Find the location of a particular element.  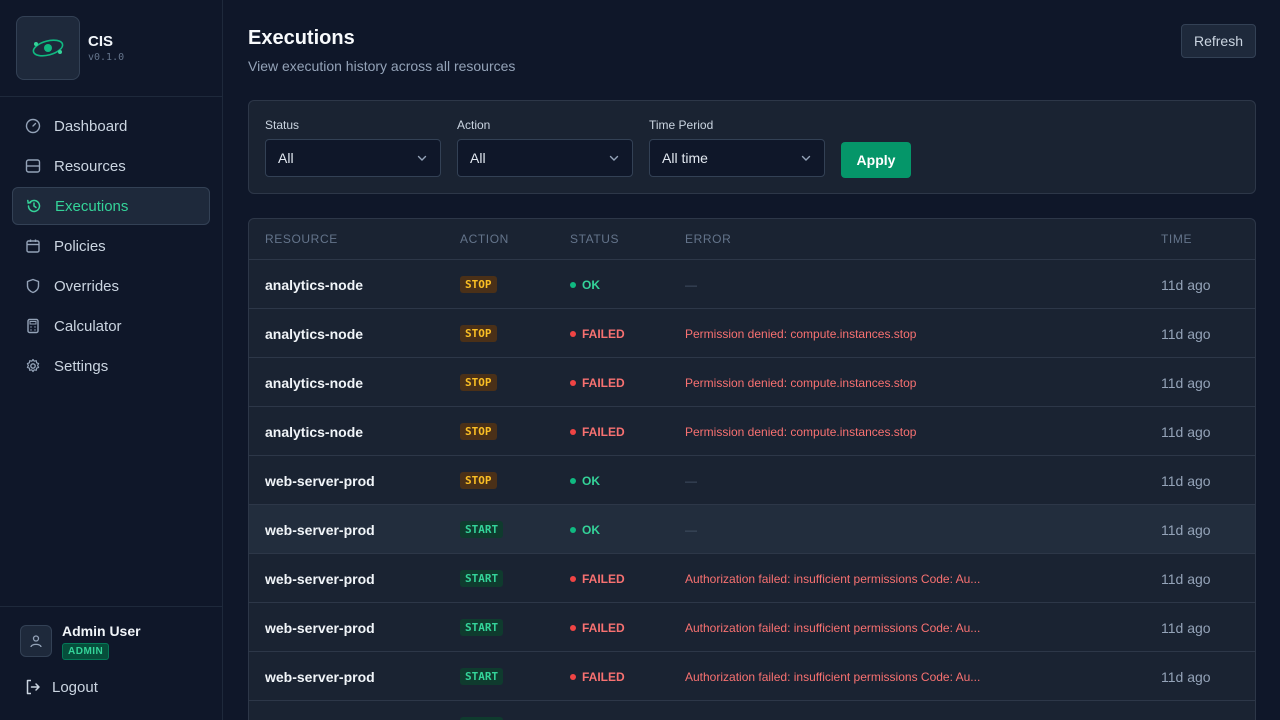

avatar is located at coordinates (36, 641).